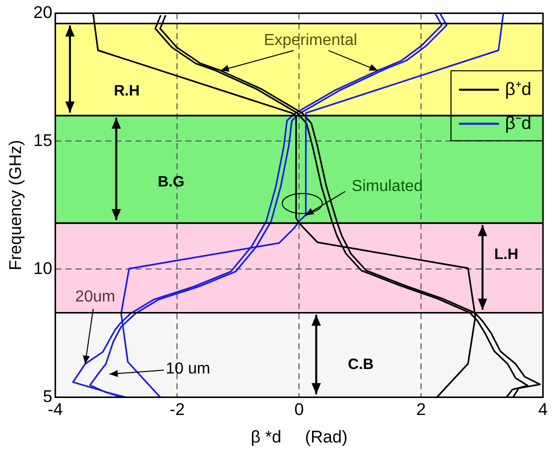  I want to click on y-tick-label: 5, so click(47, 396).